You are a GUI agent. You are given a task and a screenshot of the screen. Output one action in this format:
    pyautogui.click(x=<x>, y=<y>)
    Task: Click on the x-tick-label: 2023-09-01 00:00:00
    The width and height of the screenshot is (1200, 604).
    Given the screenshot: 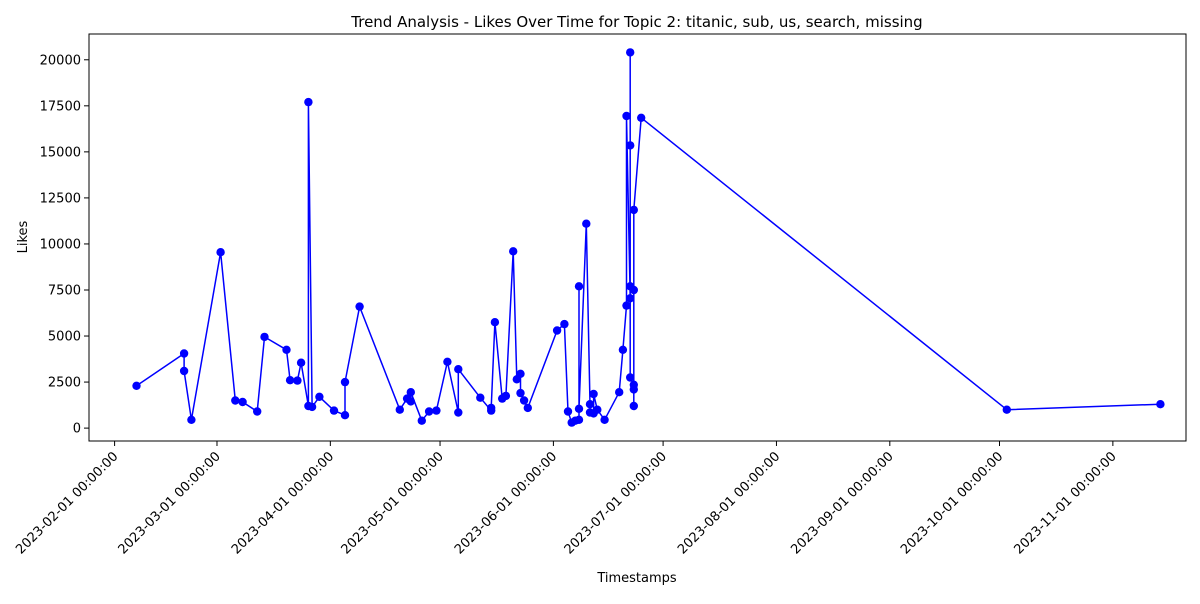 What is the action you would take?
    pyautogui.click(x=842, y=503)
    